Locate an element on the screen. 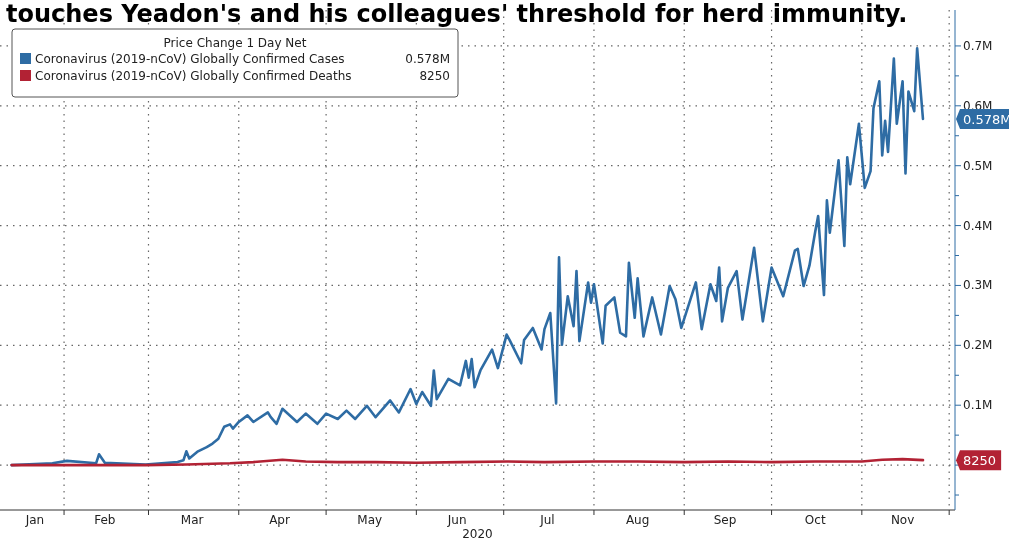 The width and height of the screenshot is (1009, 539). x-tick-label: Jun is located at coordinates (456, 520).